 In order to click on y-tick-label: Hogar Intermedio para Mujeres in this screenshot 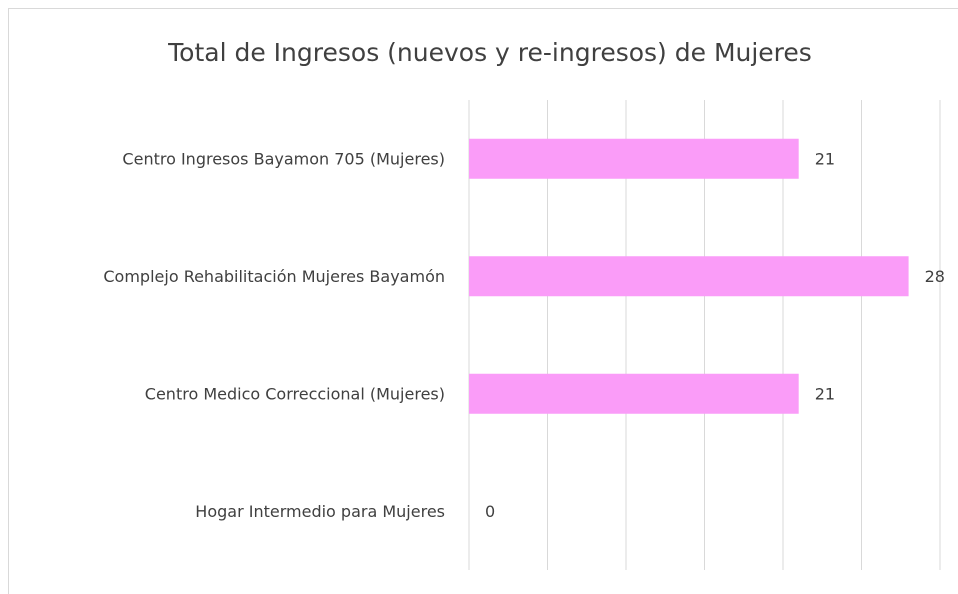, I will do `click(320, 511)`.